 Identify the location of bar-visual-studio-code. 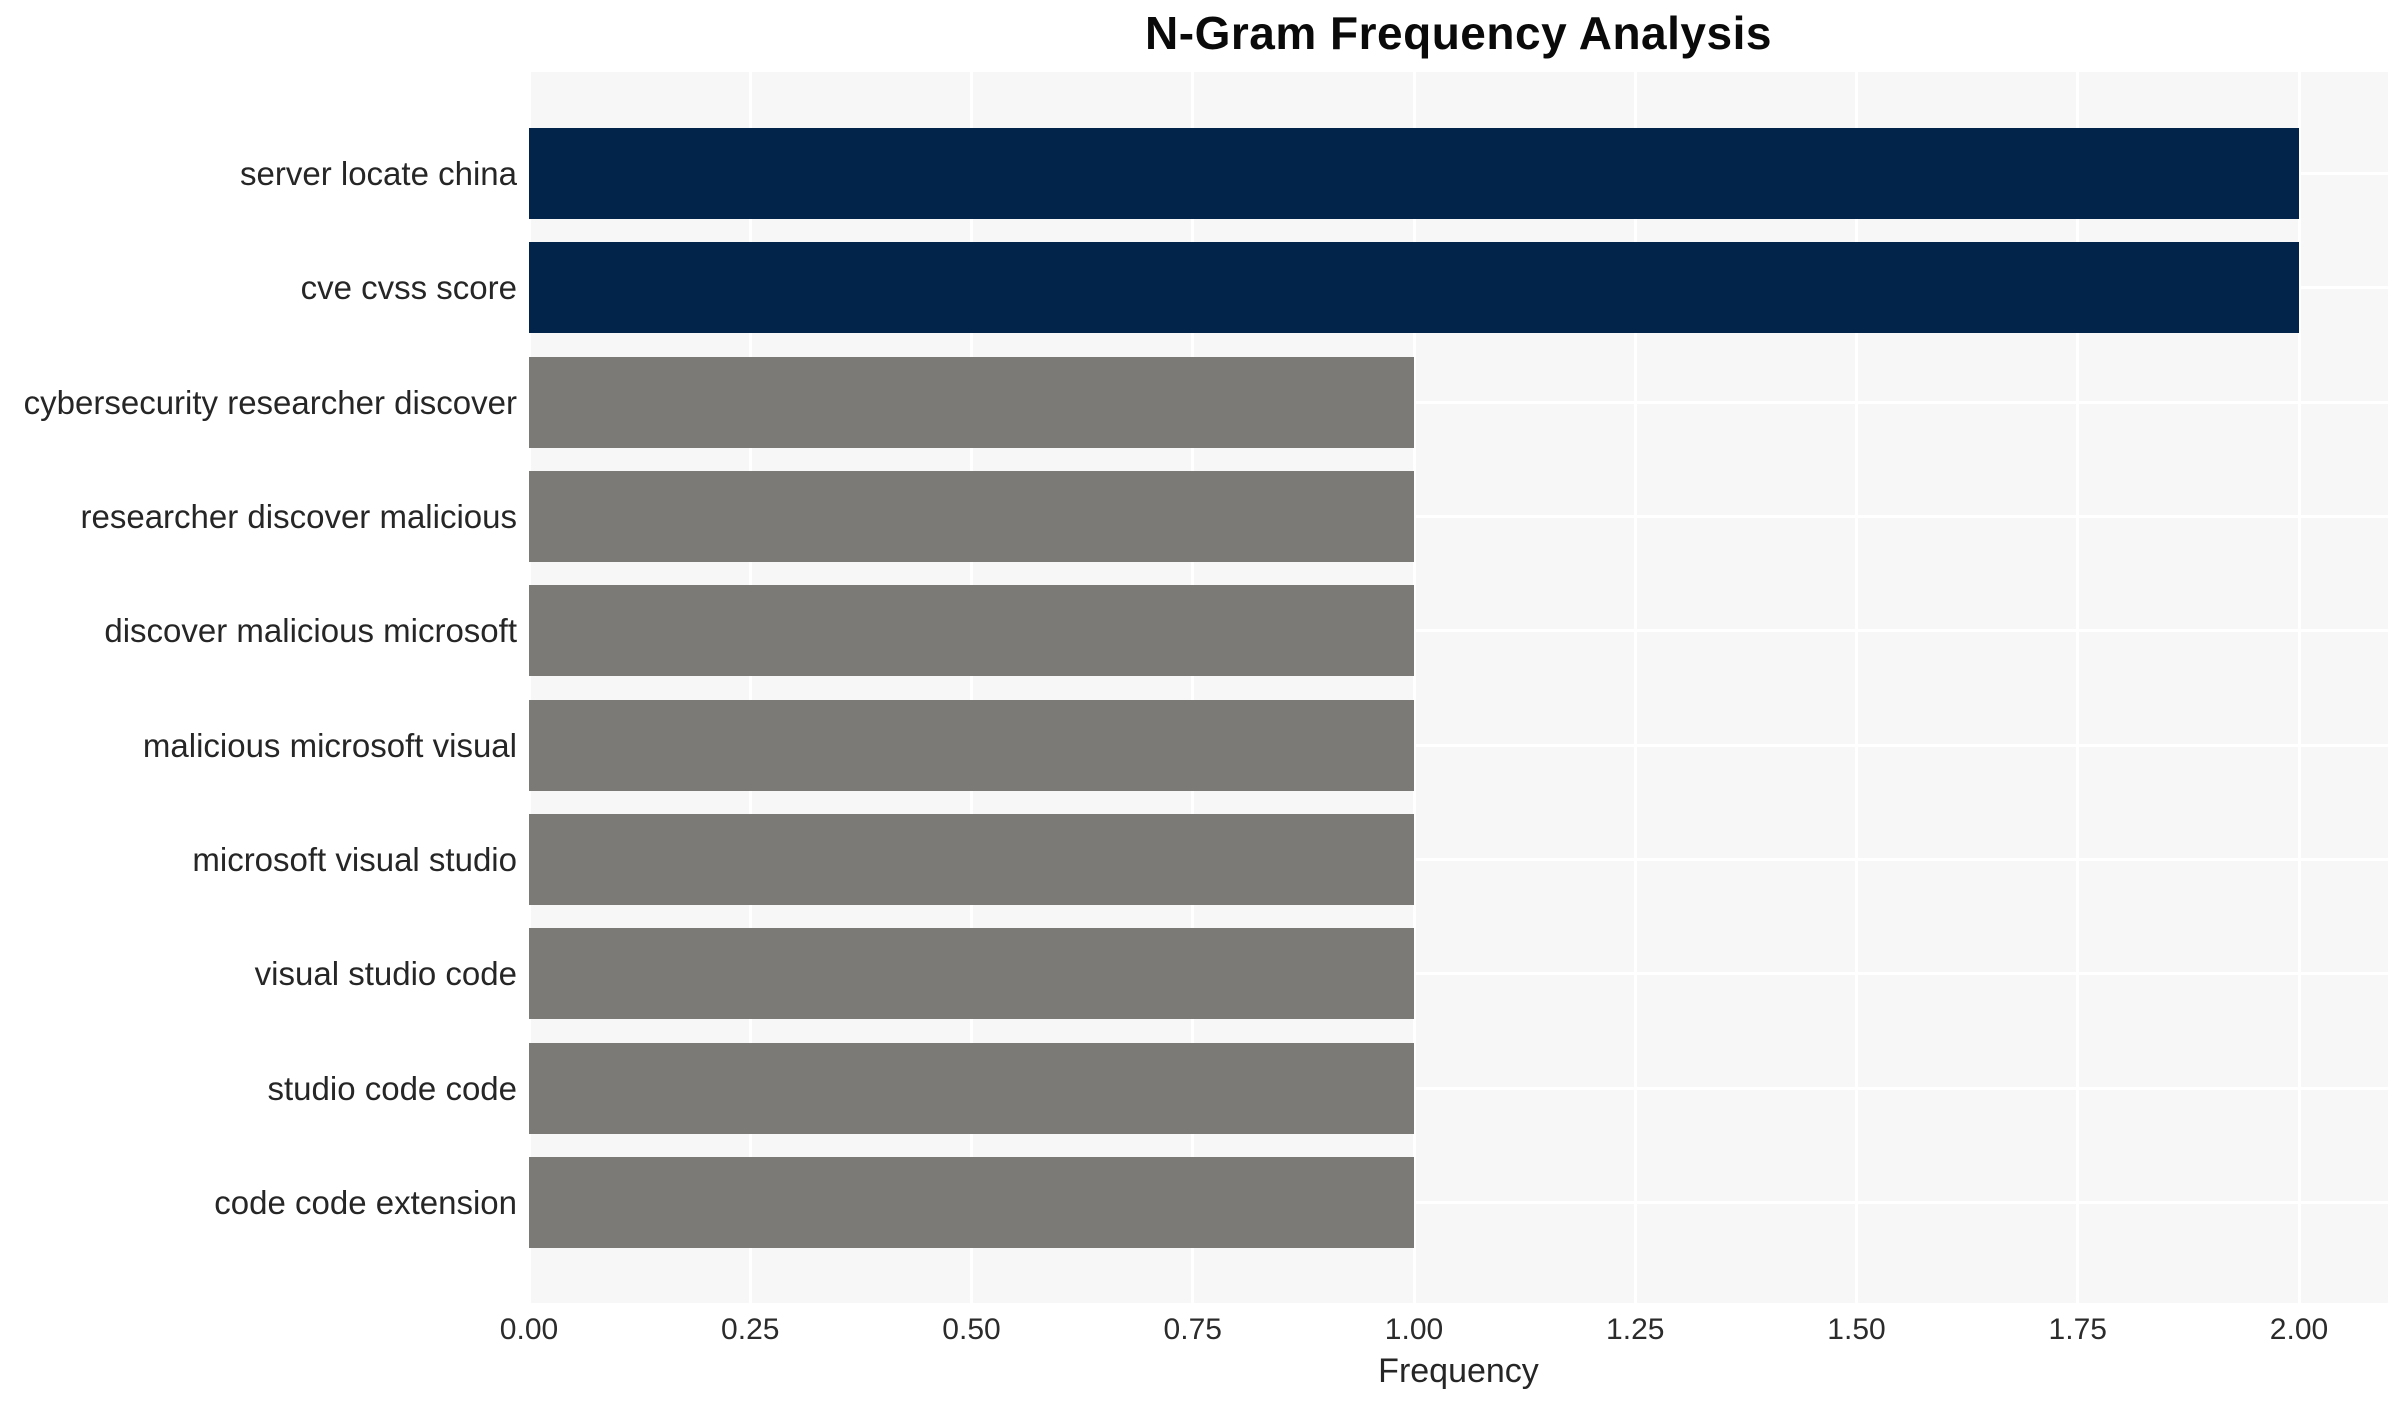
(971, 974).